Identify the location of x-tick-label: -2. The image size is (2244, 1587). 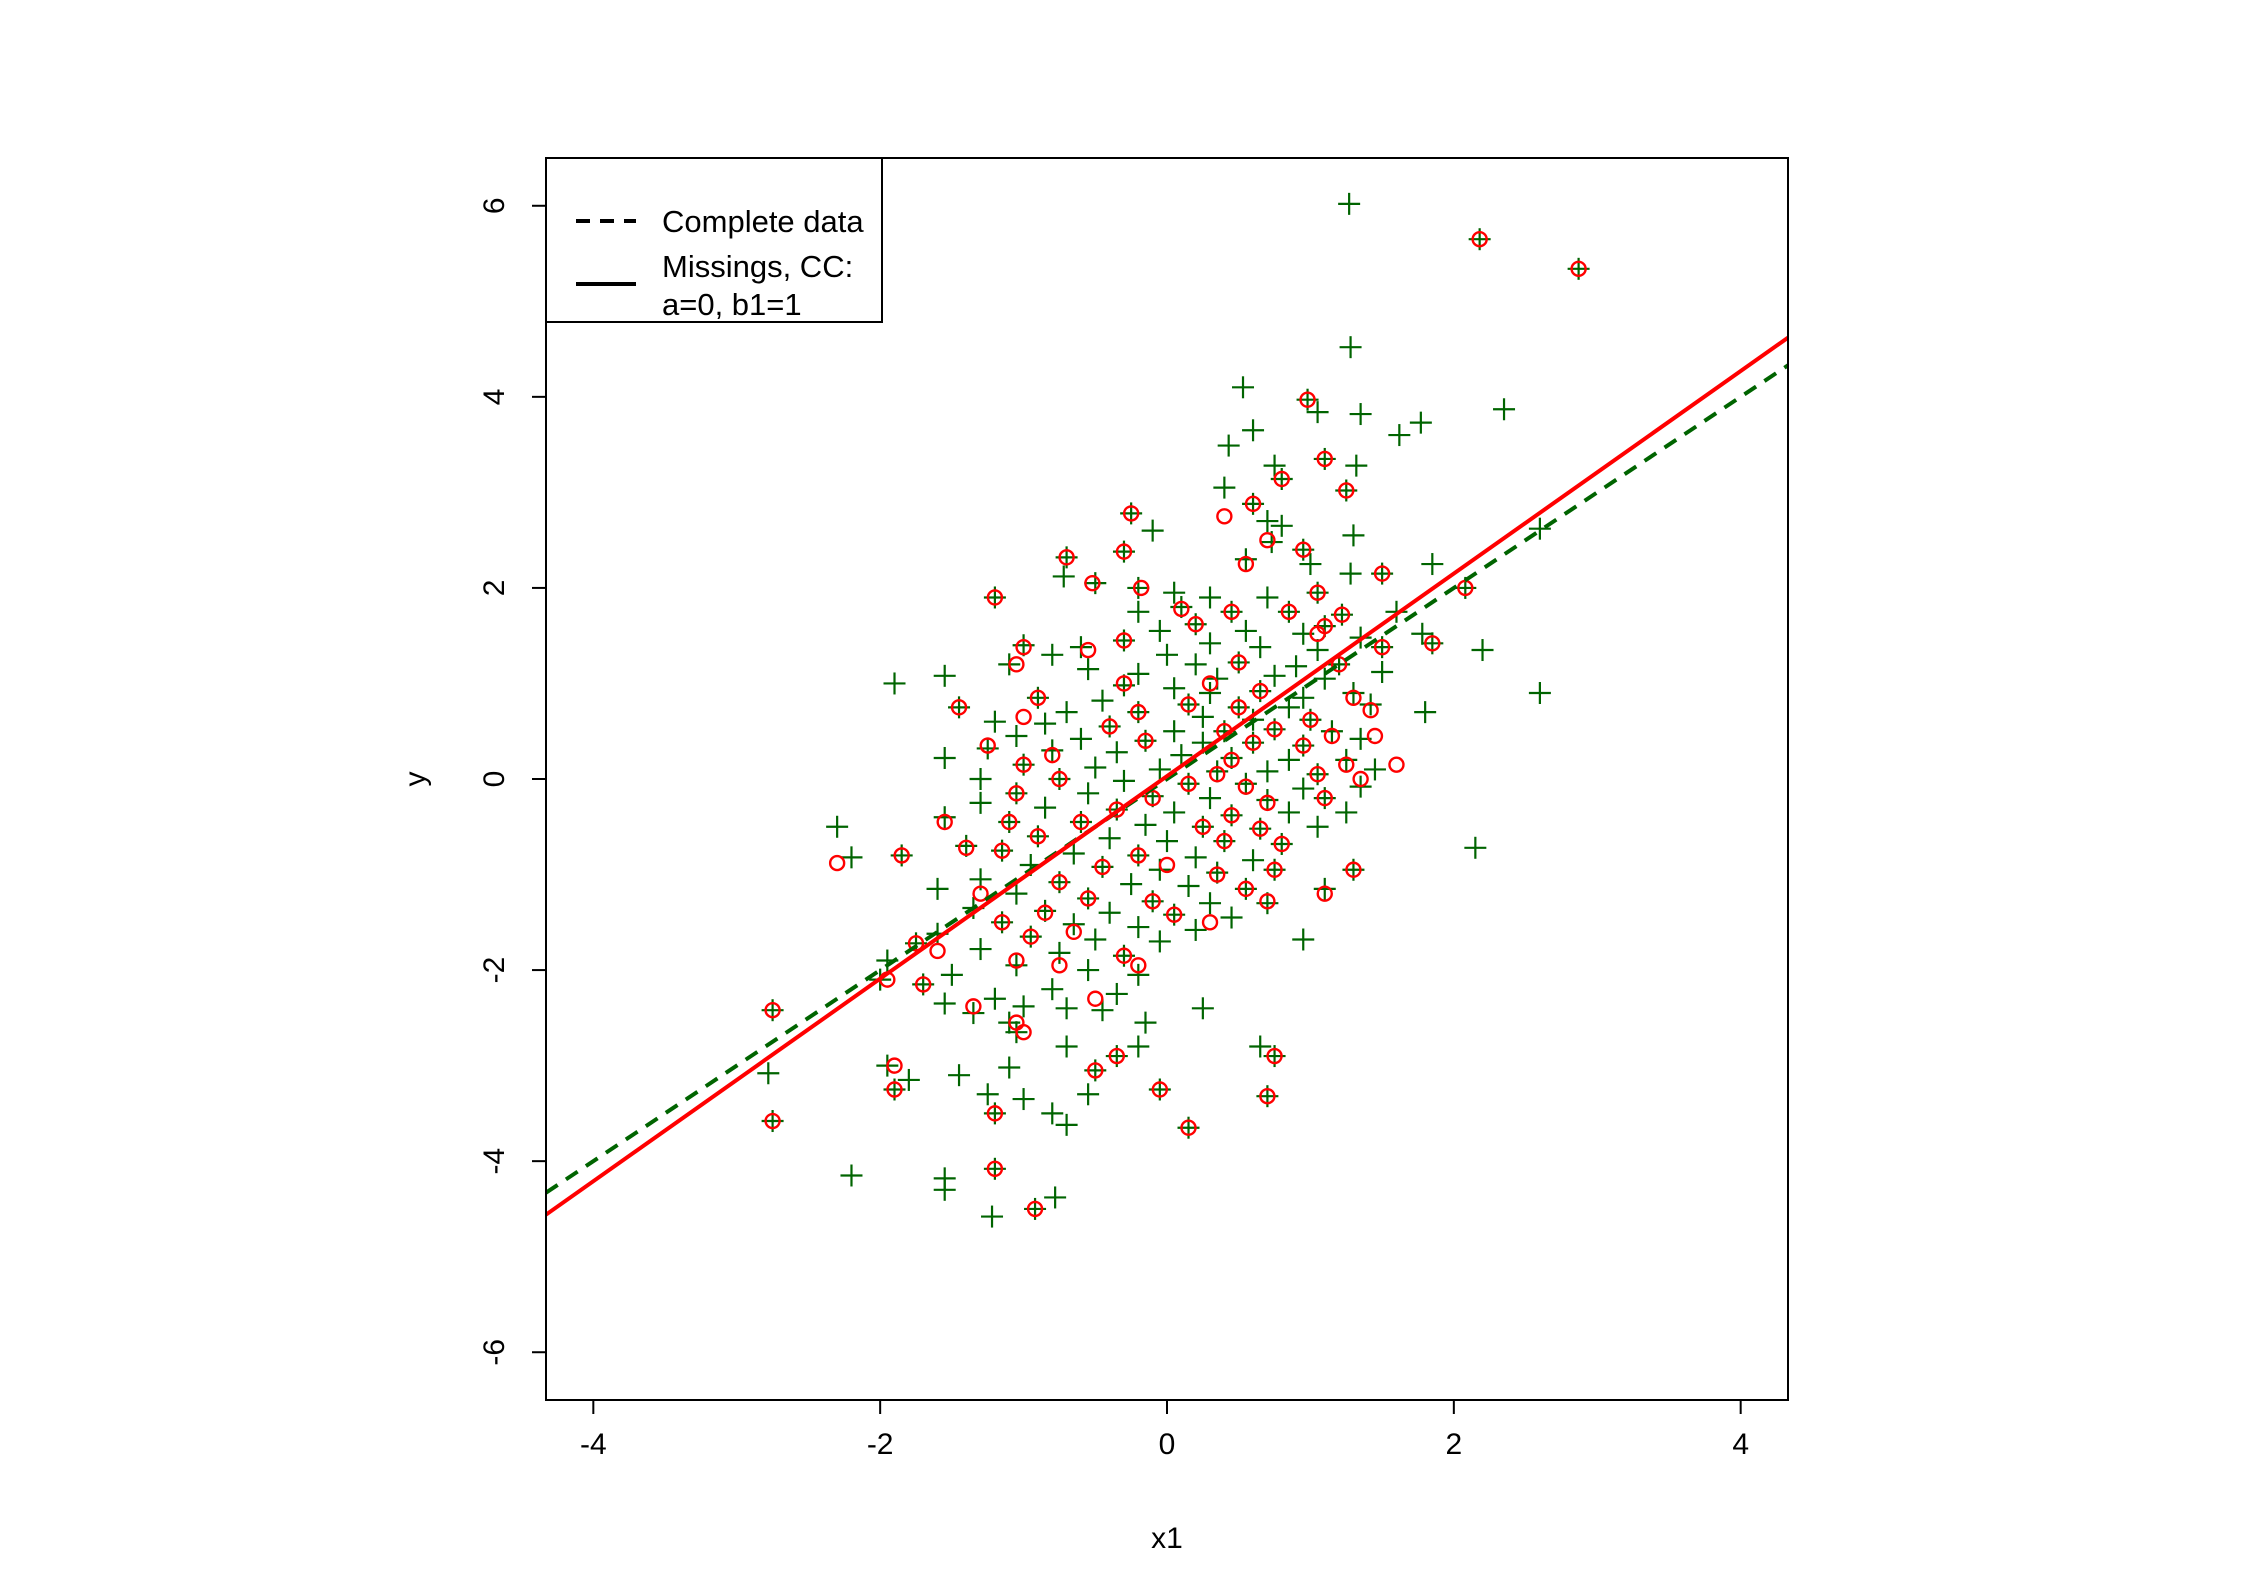
(880, 1444).